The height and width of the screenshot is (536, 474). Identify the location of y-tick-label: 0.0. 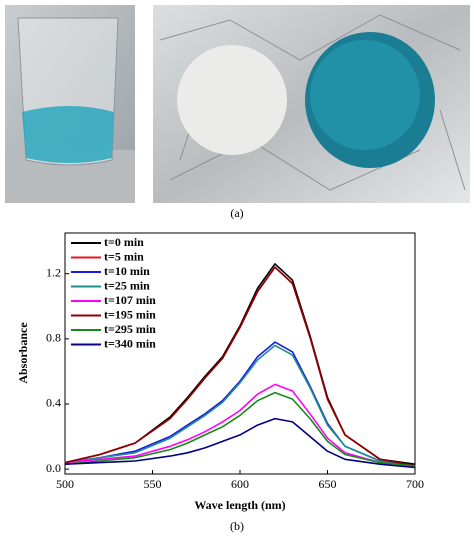
(53, 468).